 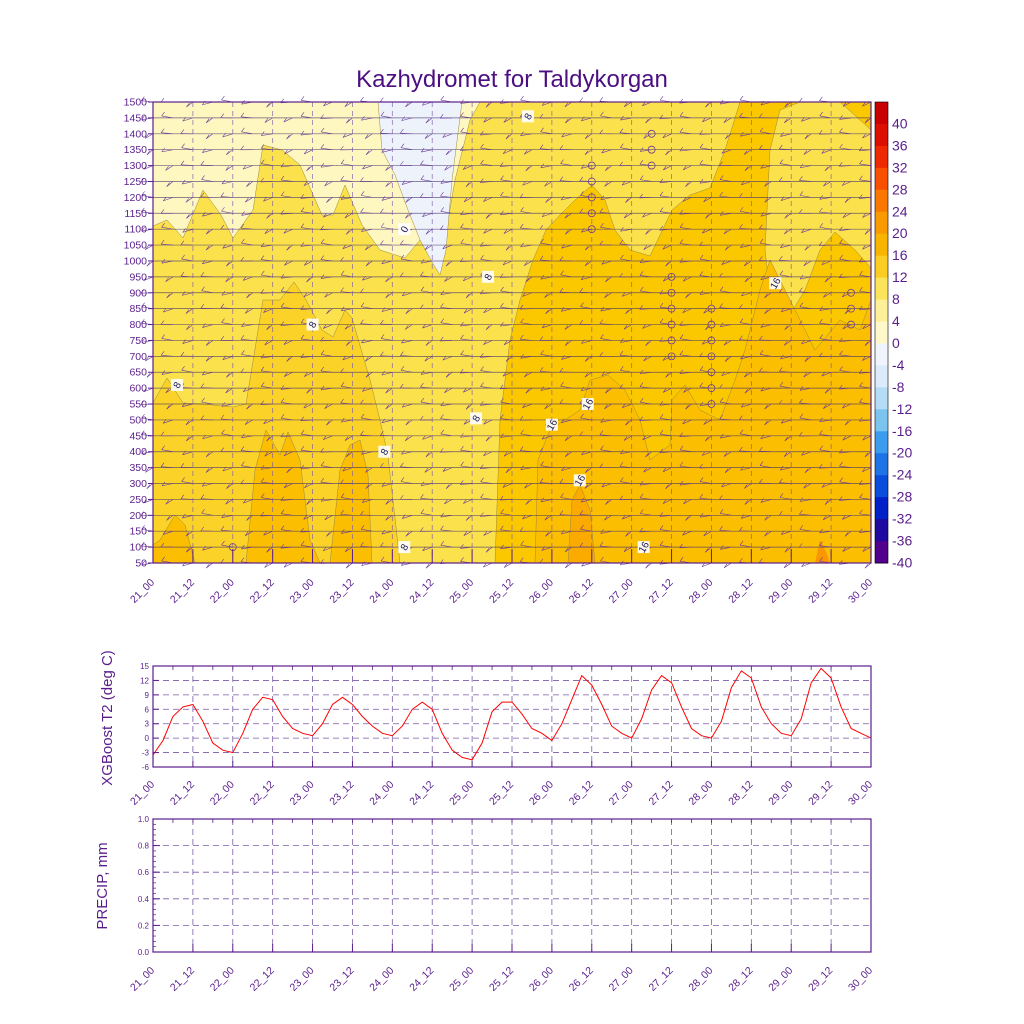 I want to click on precip-x-tick-label: 22_00, so click(x=222, y=979).